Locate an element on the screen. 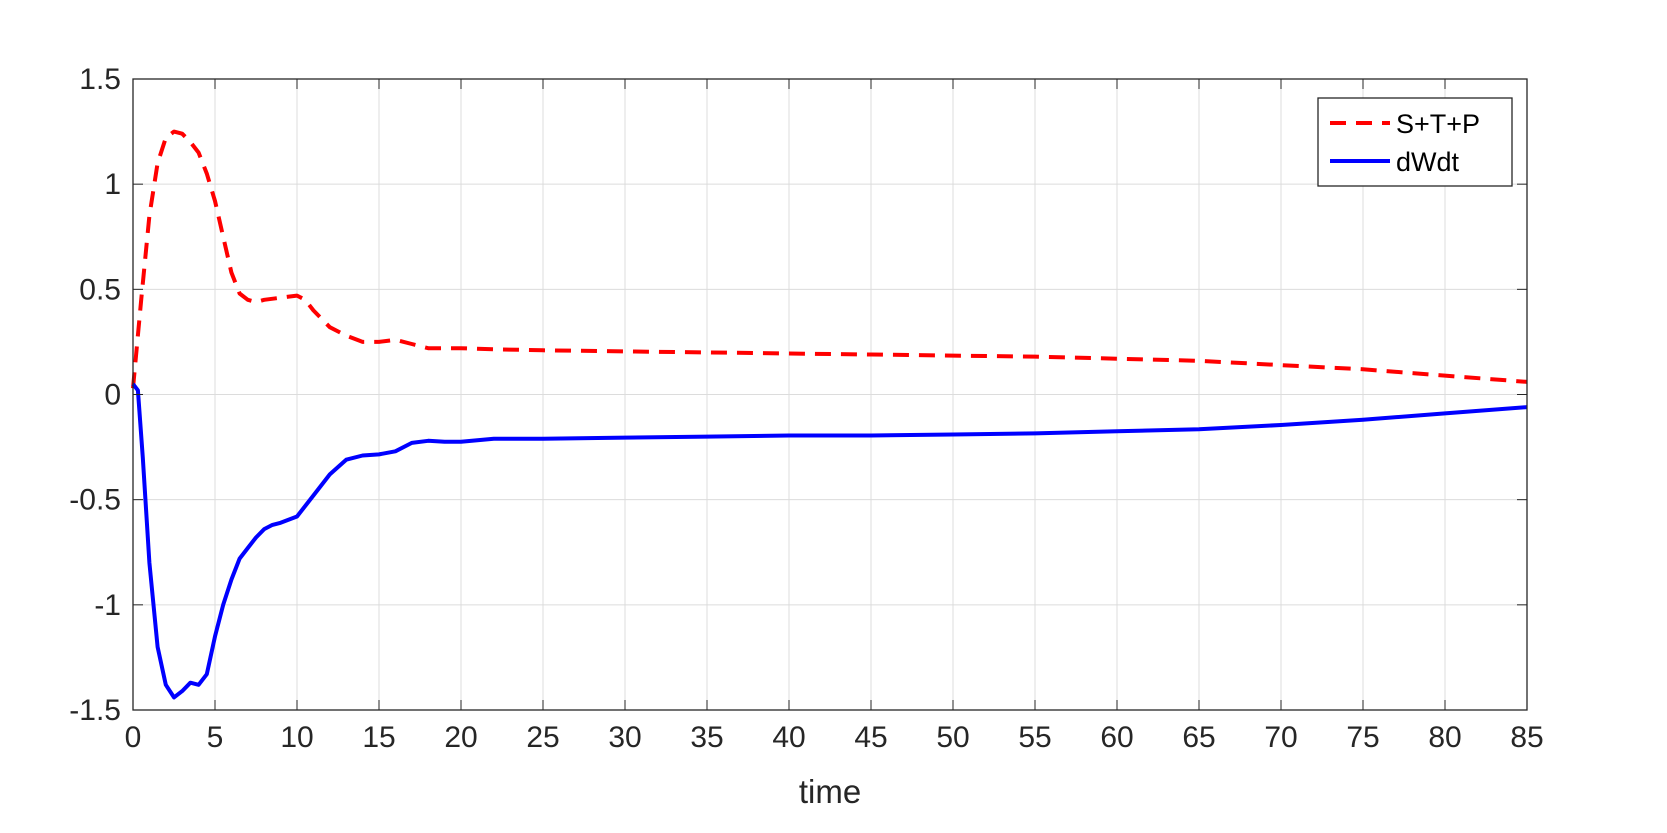  x-tick-label: 50 is located at coordinates (952, 737).